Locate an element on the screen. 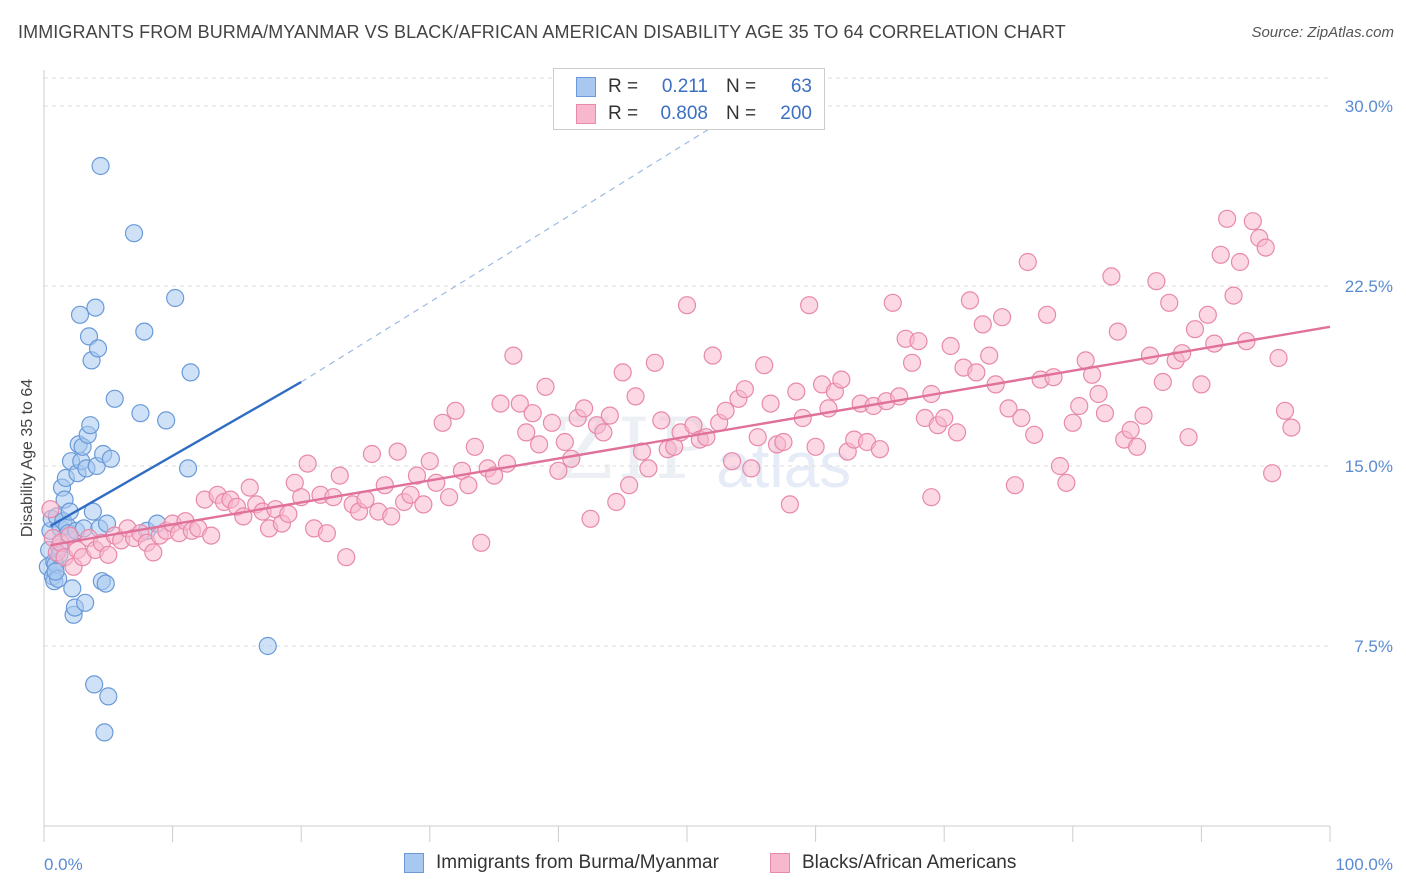 The height and width of the screenshot is (892, 1406). y-tick-label: 15.0% is located at coordinates (1369, 466).